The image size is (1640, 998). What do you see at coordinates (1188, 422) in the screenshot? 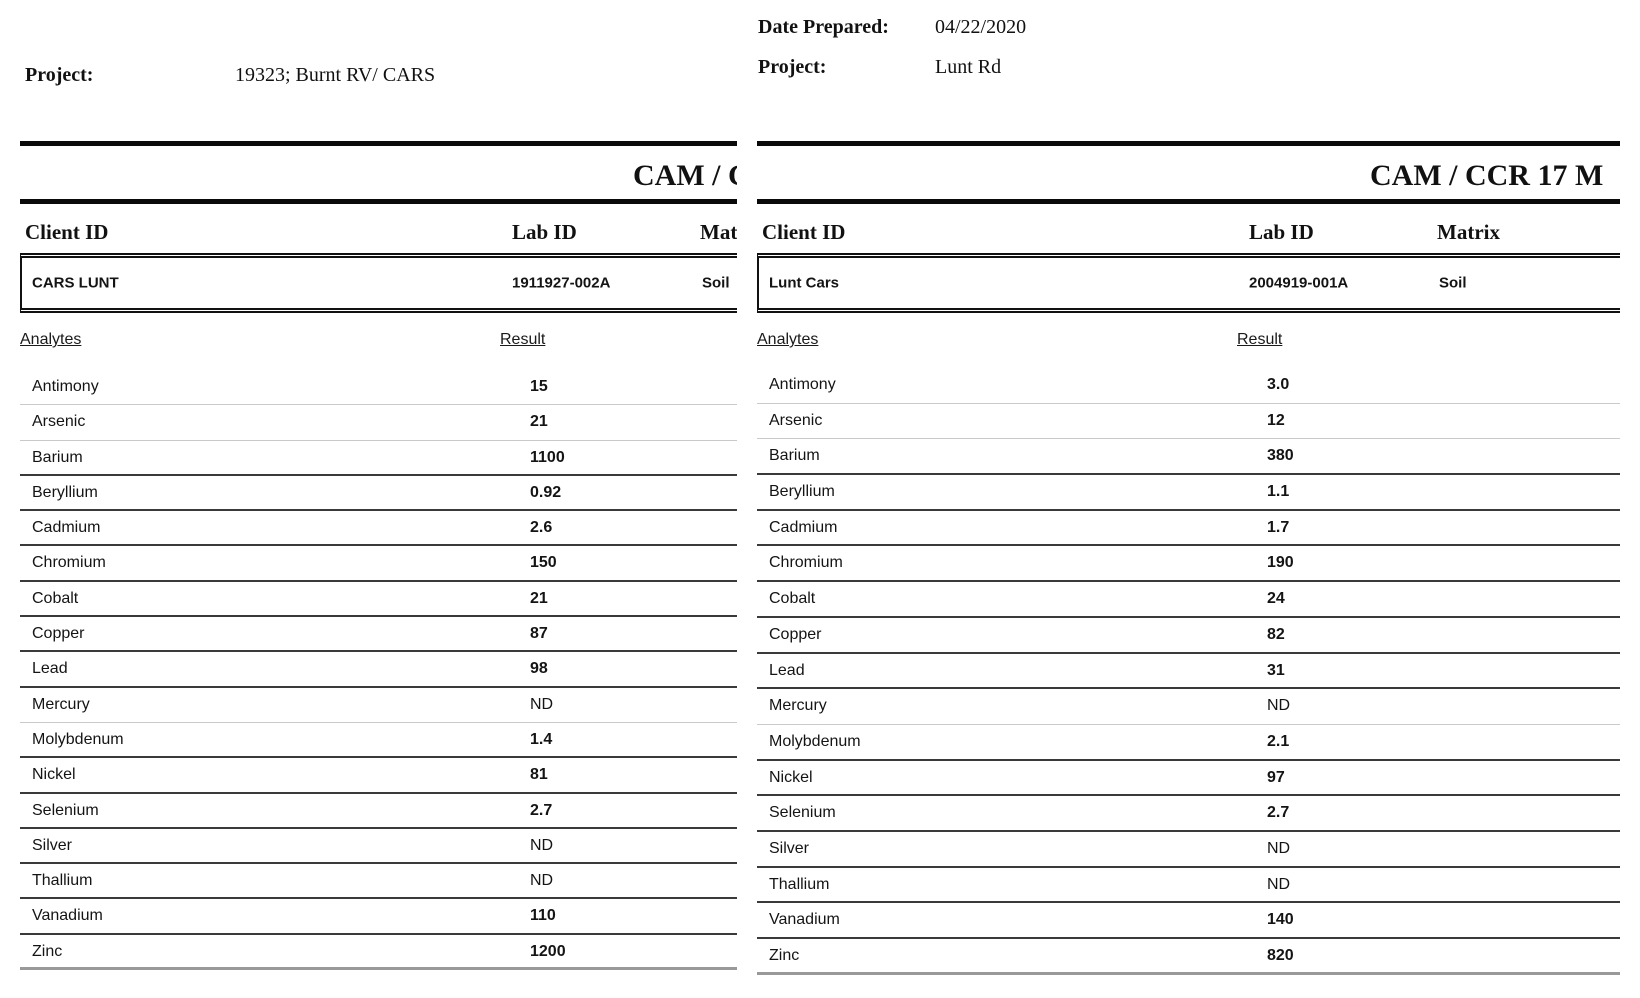
I see `table-row: Arsenic 12` at bounding box center [1188, 422].